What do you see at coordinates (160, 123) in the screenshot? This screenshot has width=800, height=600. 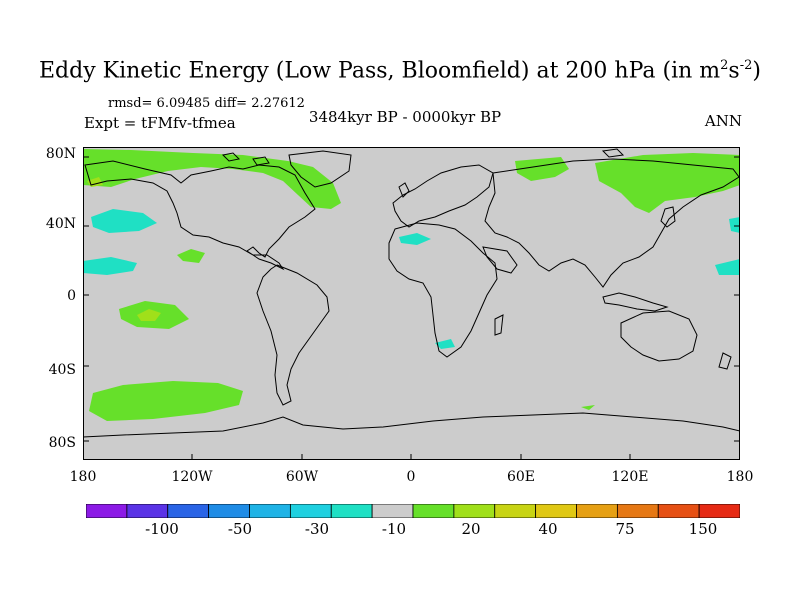 I see `experiment-label: Expt = tFMfv-tfmea` at bounding box center [160, 123].